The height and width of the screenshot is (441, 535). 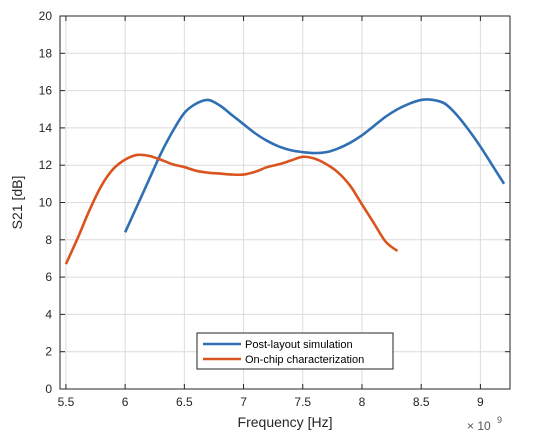 What do you see at coordinates (48, 277) in the screenshot?
I see `y-tick-label-3: 6` at bounding box center [48, 277].